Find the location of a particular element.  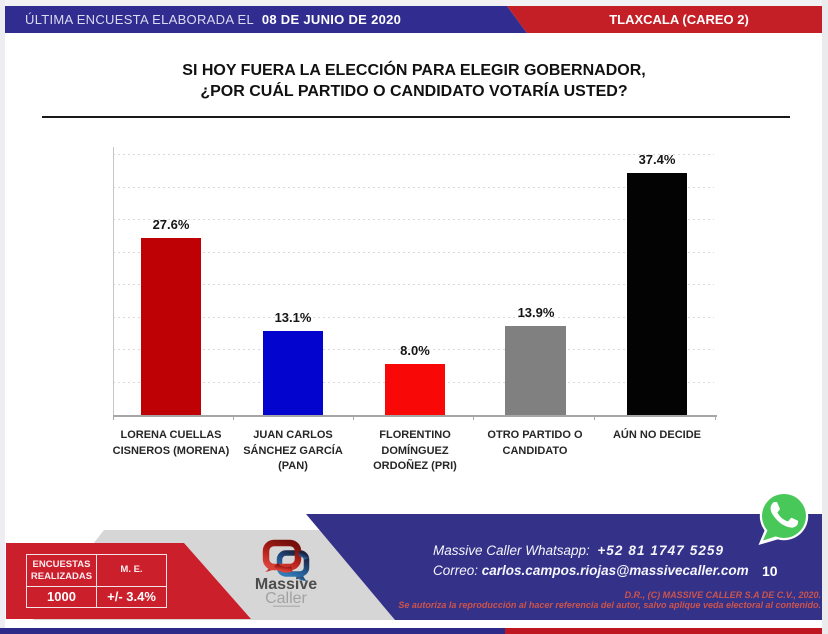

svg-text: Massive is located at coordinates (286, 584).